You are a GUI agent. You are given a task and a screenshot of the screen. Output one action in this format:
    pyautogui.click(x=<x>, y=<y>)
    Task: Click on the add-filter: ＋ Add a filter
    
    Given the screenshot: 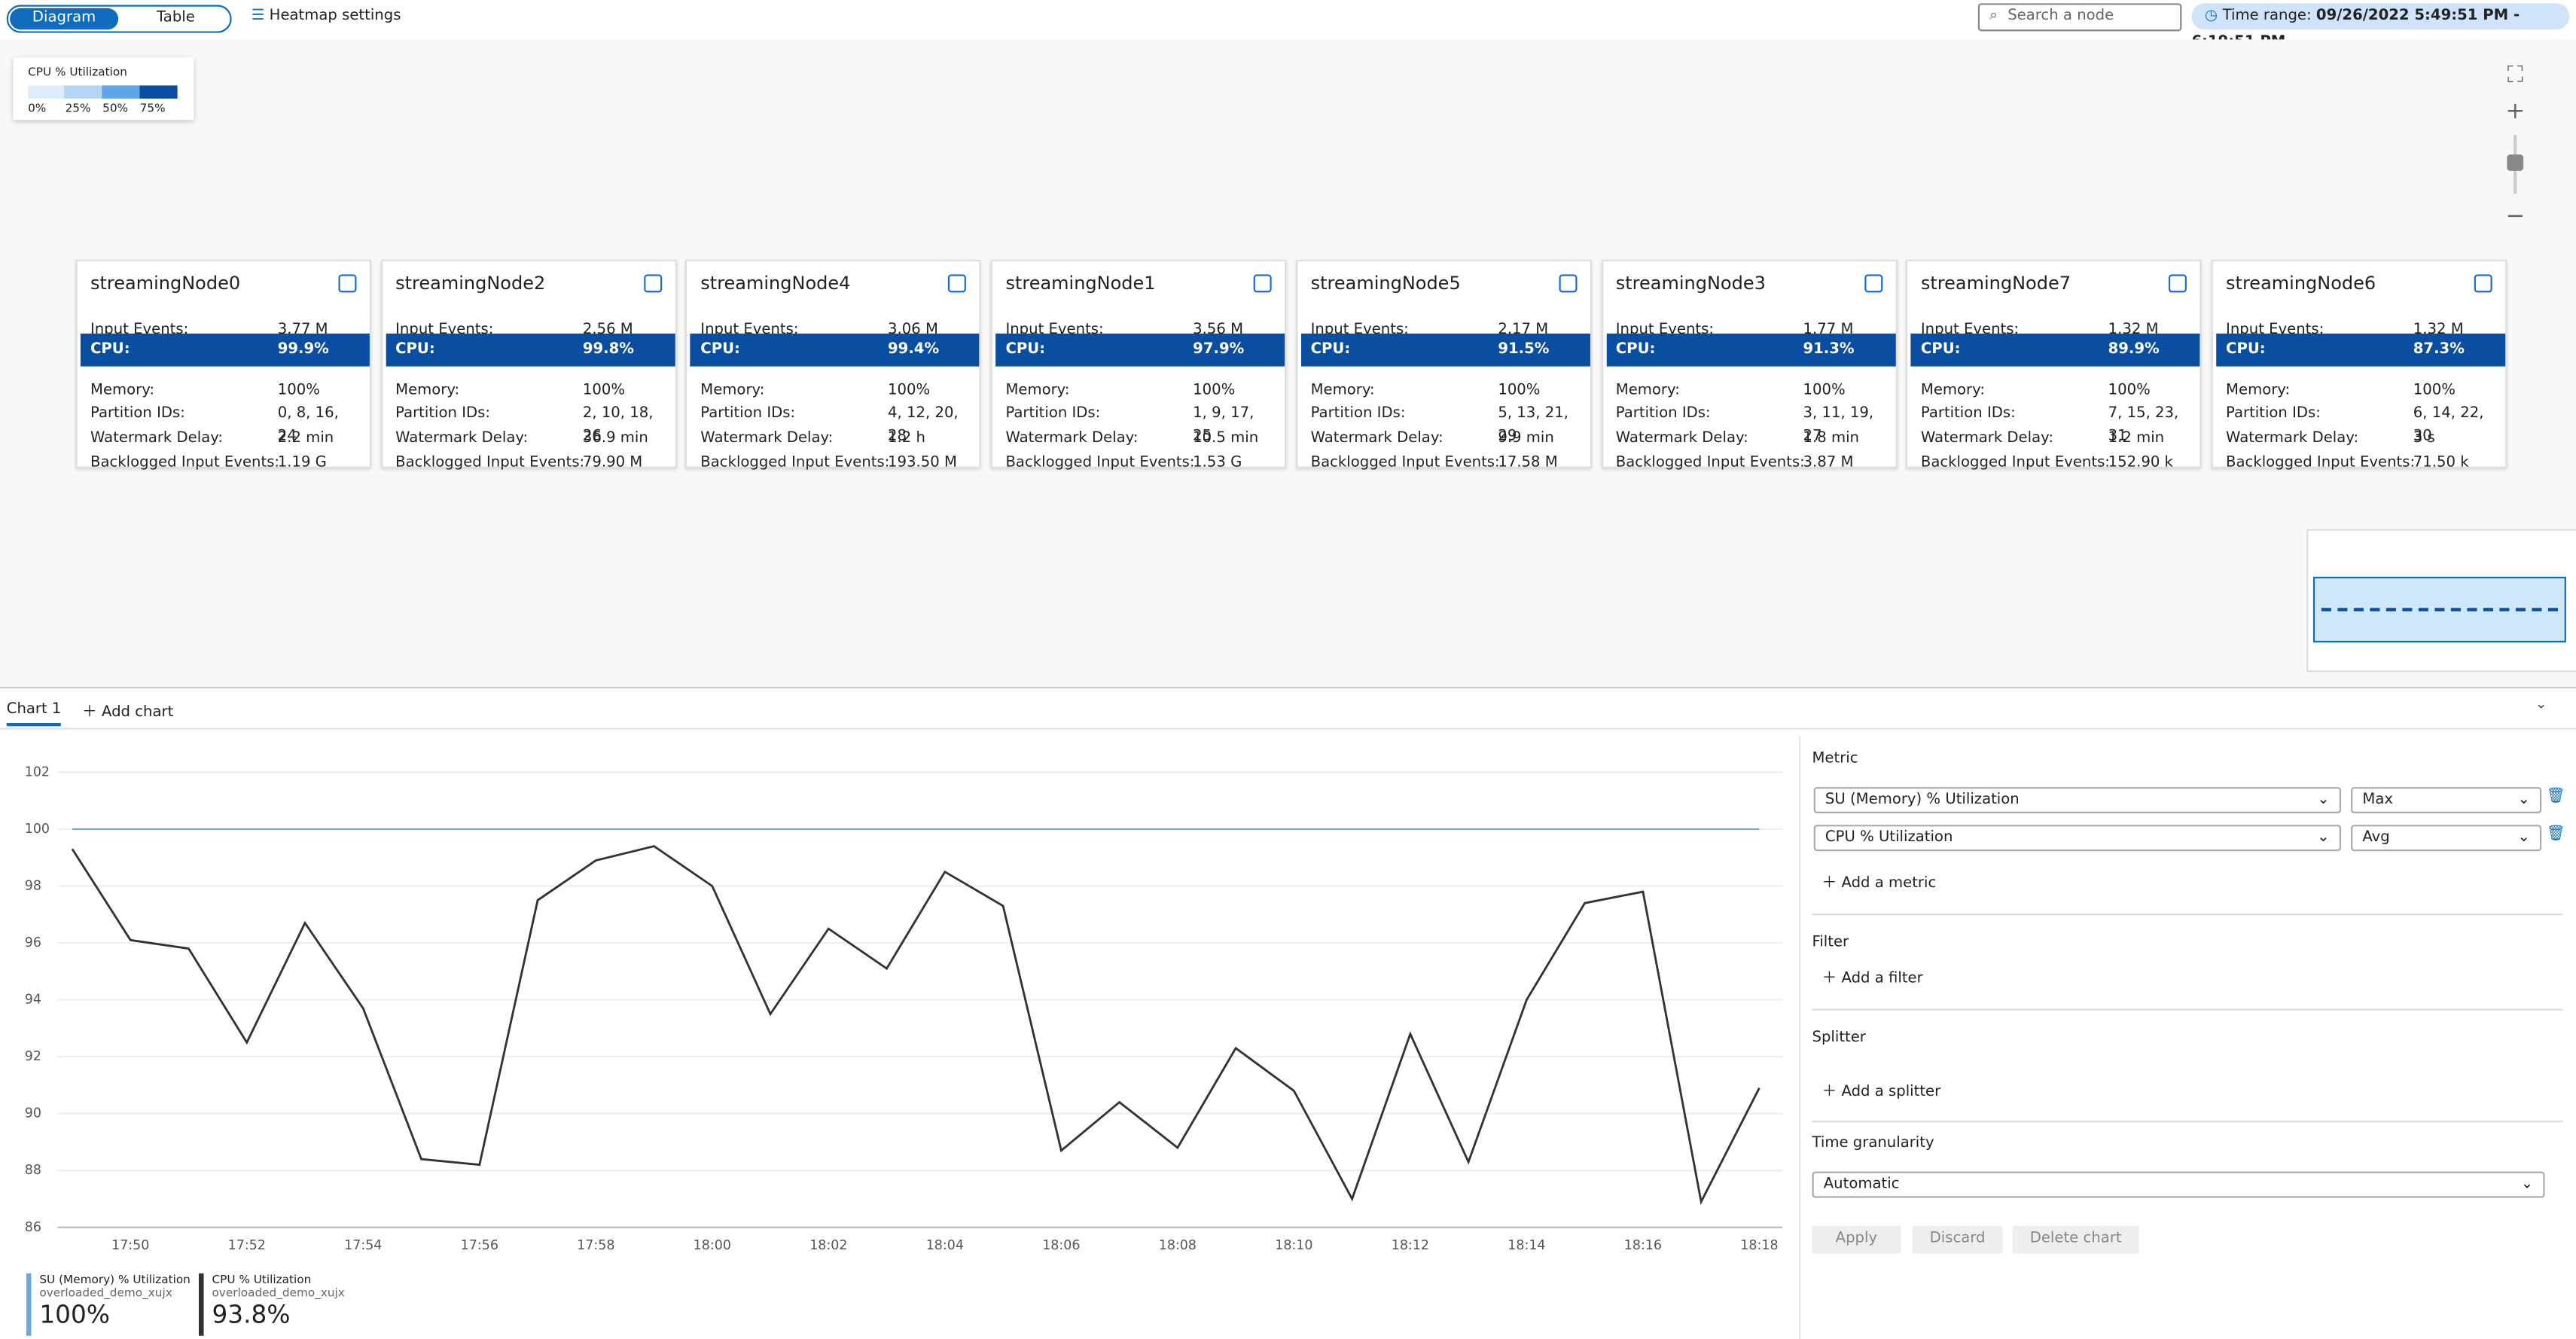 What is the action you would take?
    pyautogui.click(x=1872, y=979)
    